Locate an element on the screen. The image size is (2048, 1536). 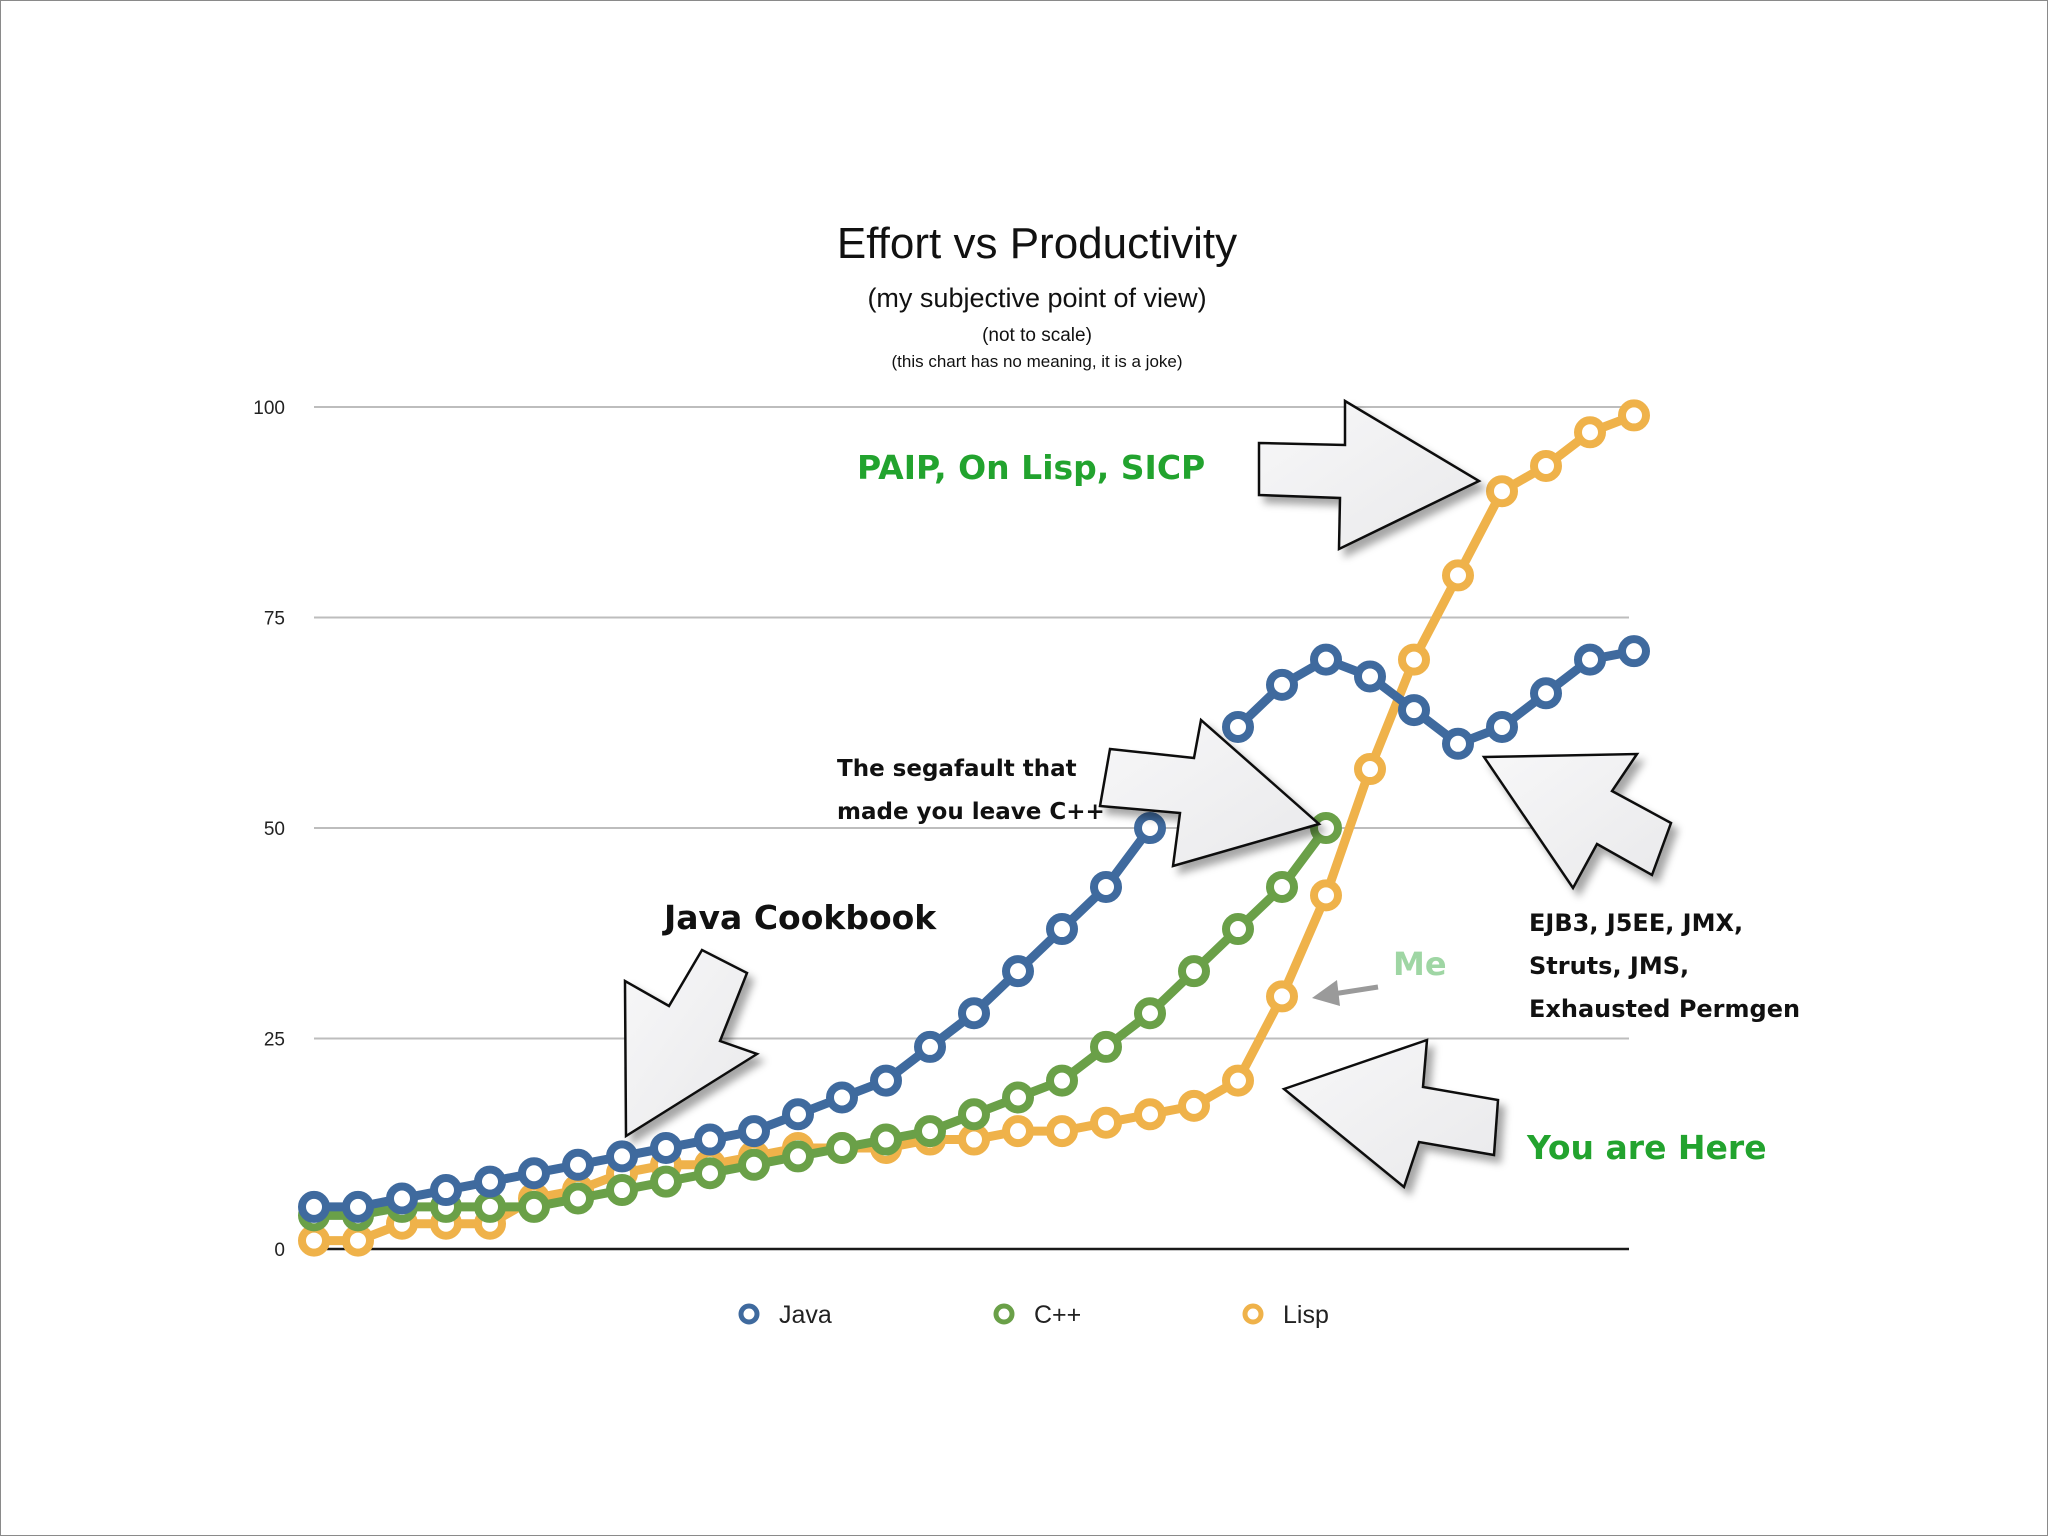
arrow-segfault-icon is located at coordinates (1210, 792).